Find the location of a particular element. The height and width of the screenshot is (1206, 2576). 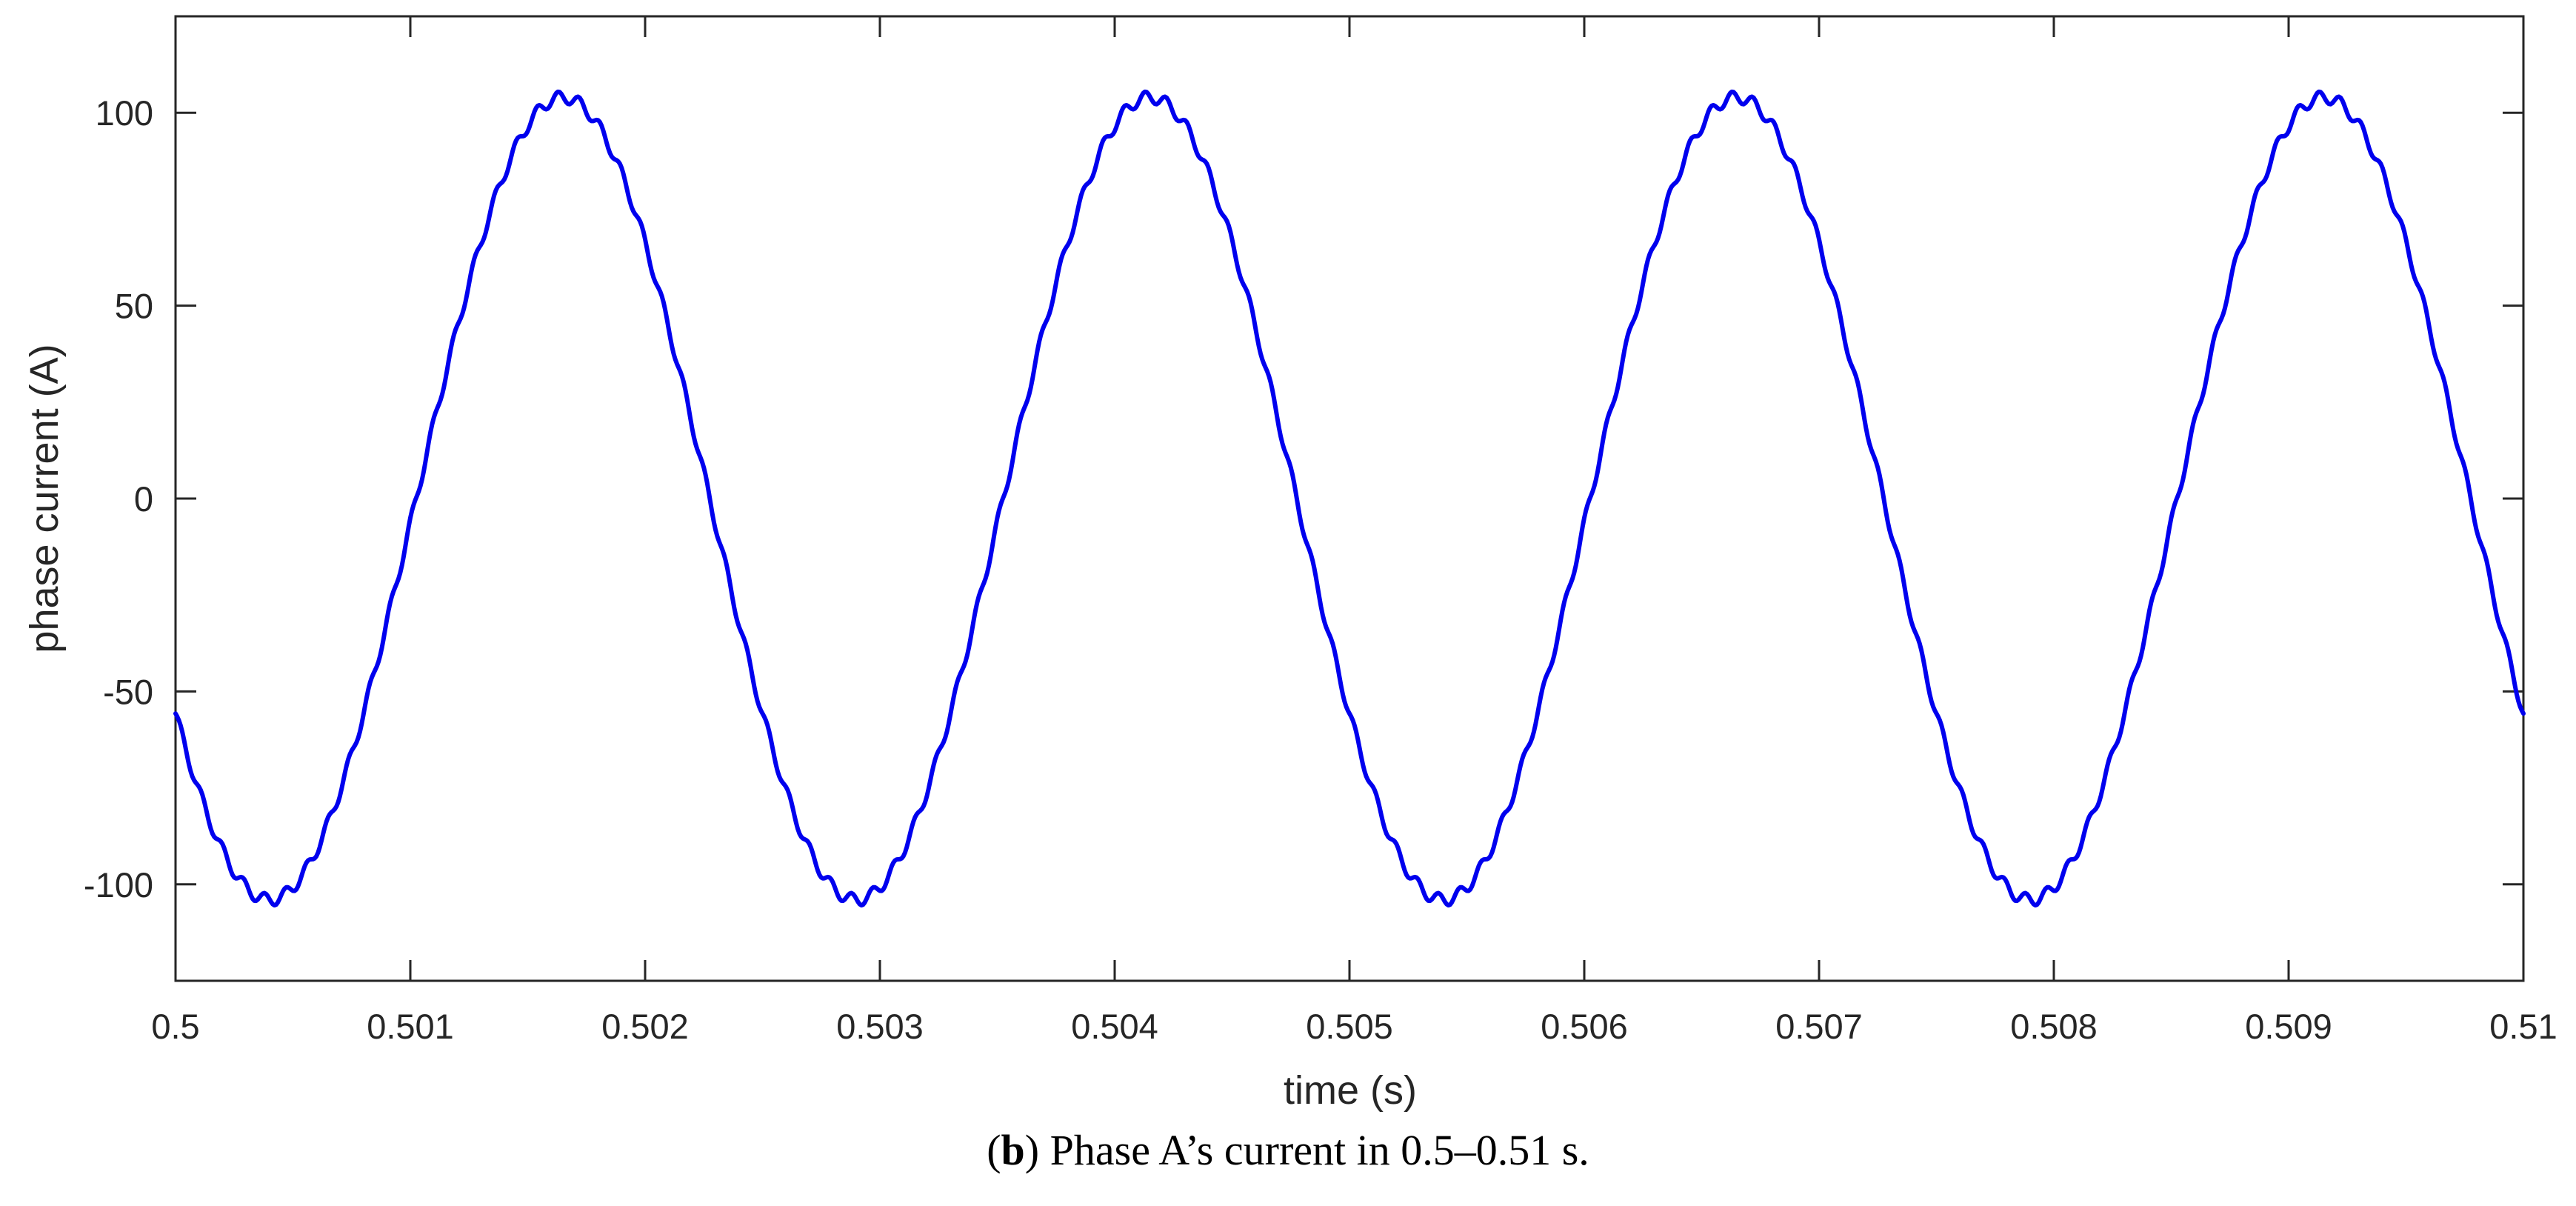

y-axis-label: phase current (A) is located at coordinates (44, 498).